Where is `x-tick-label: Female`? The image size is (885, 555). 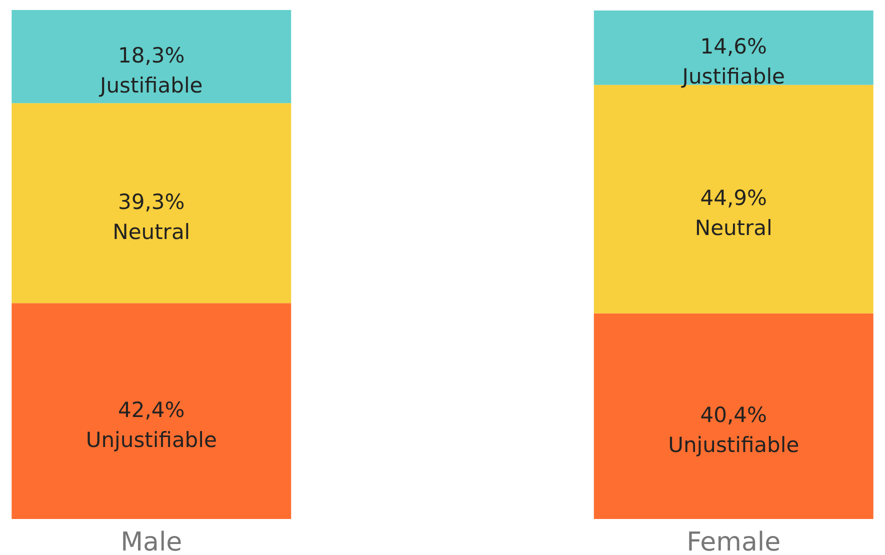
x-tick-label: Female is located at coordinates (733, 541).